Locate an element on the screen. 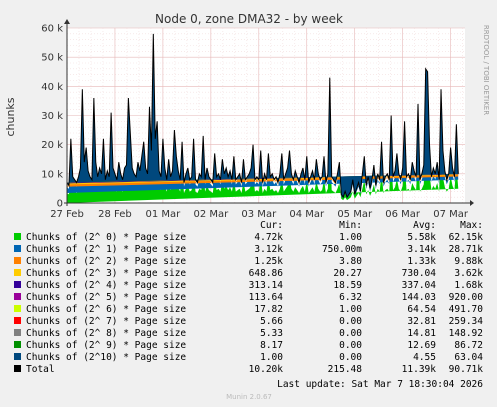 This screenshot has height=407, width=497. legend-label: Chunks of (2^ 3) * Page size is located at coordinates (106, 273).